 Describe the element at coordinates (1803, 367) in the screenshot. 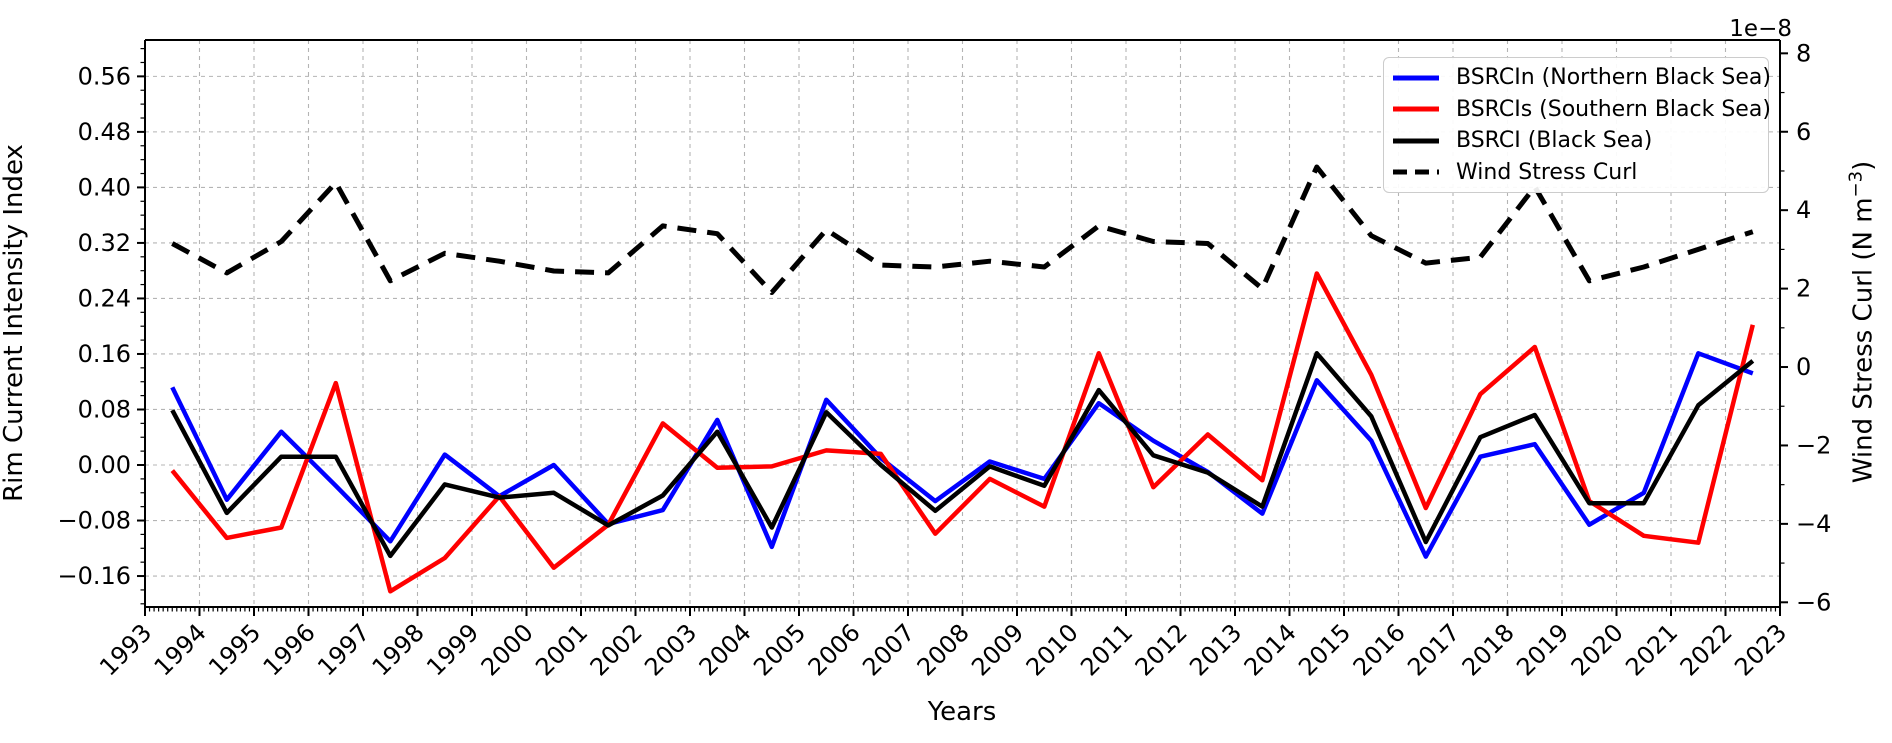

I see `svg-text: 0` at that location.